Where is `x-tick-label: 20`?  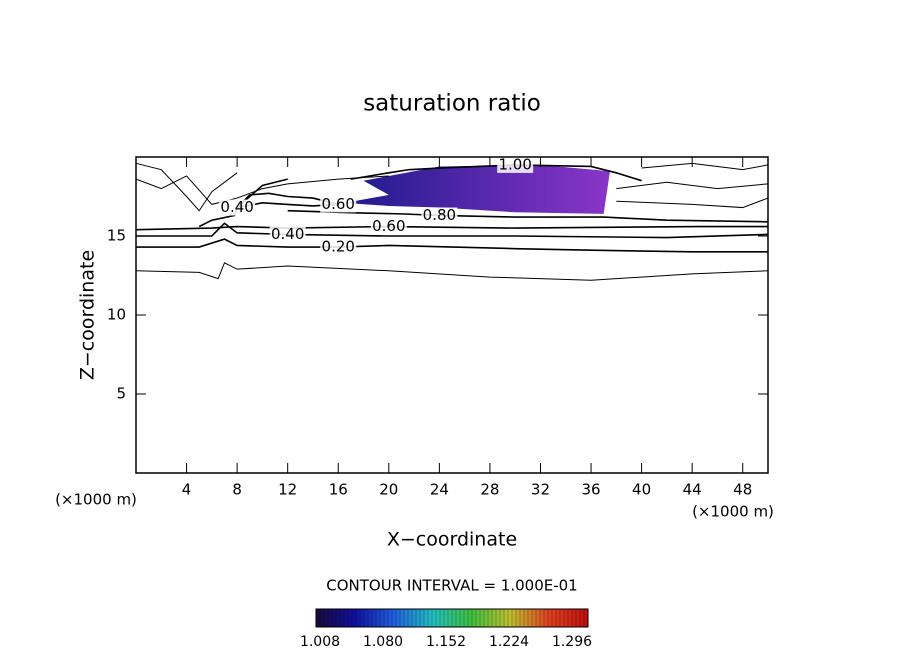
x-tick-label: 20 is located at coordinates (388, 490).